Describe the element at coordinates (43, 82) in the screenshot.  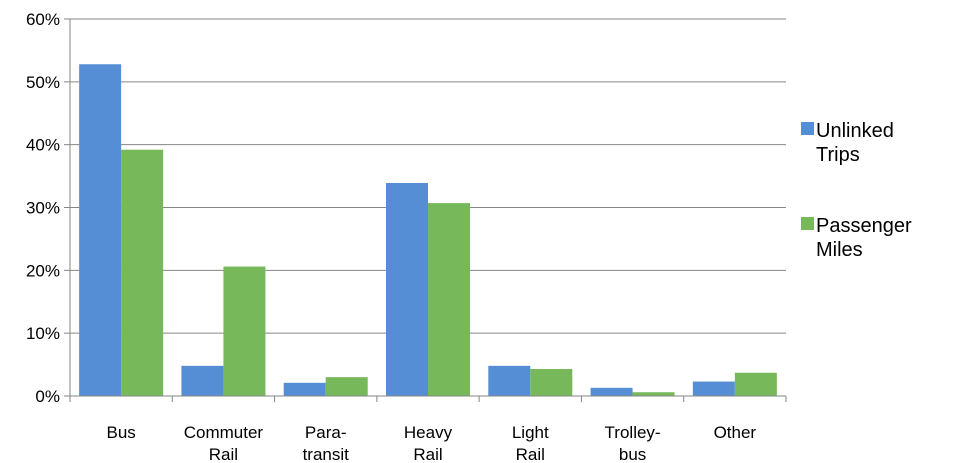
I see `y-tick-label: 50%` at that location.